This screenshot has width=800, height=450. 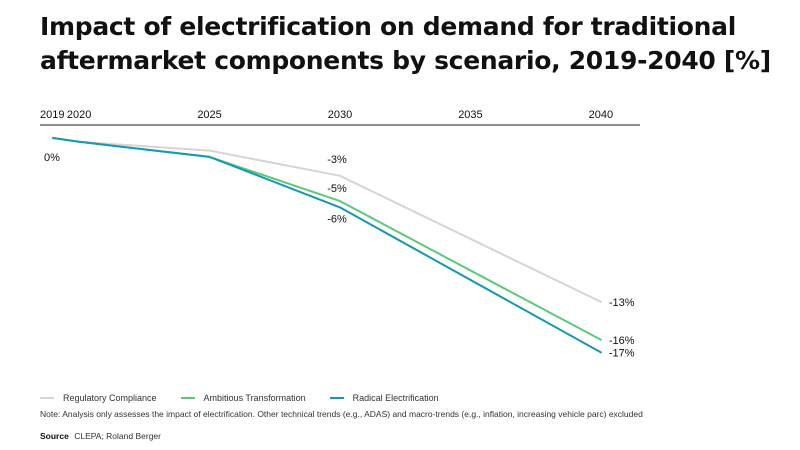 I want to click on x-tick-label-2025: 2025, so click(x=209, y=115).